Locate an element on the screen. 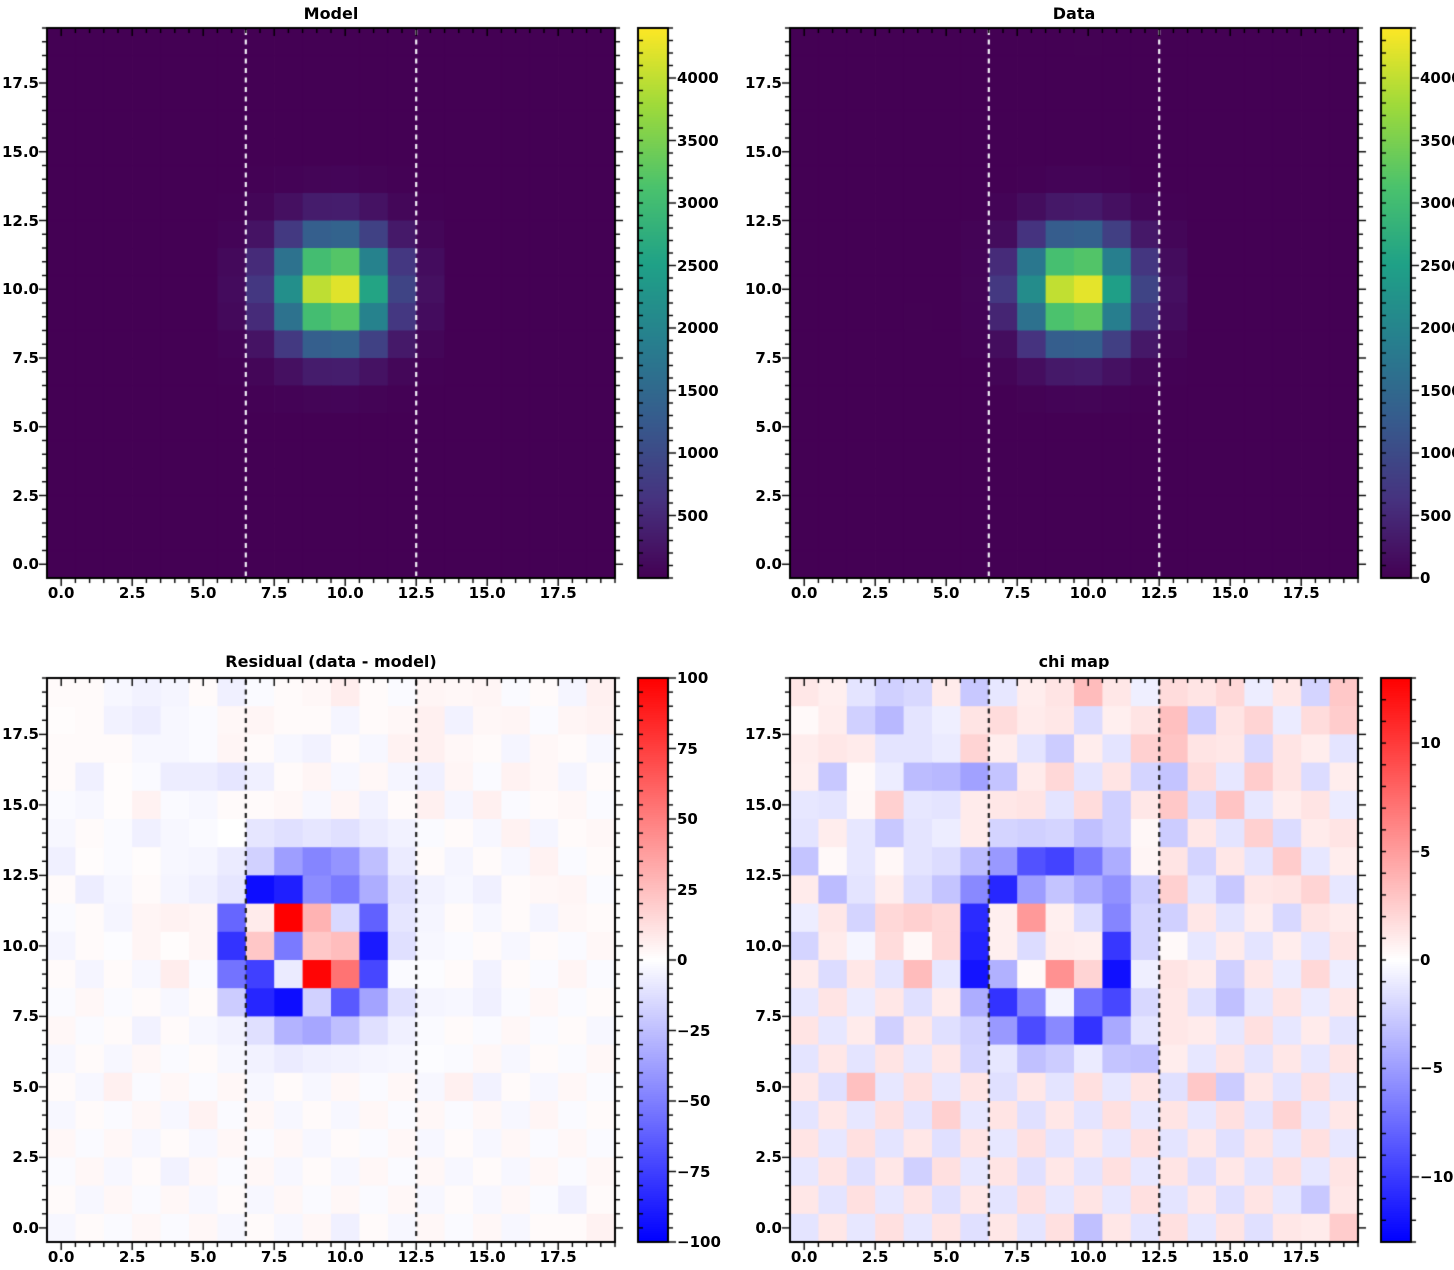 The width and height of the screenshot is (1454, 1270). tick-label: −100 is located at coordinates (699, 1242).